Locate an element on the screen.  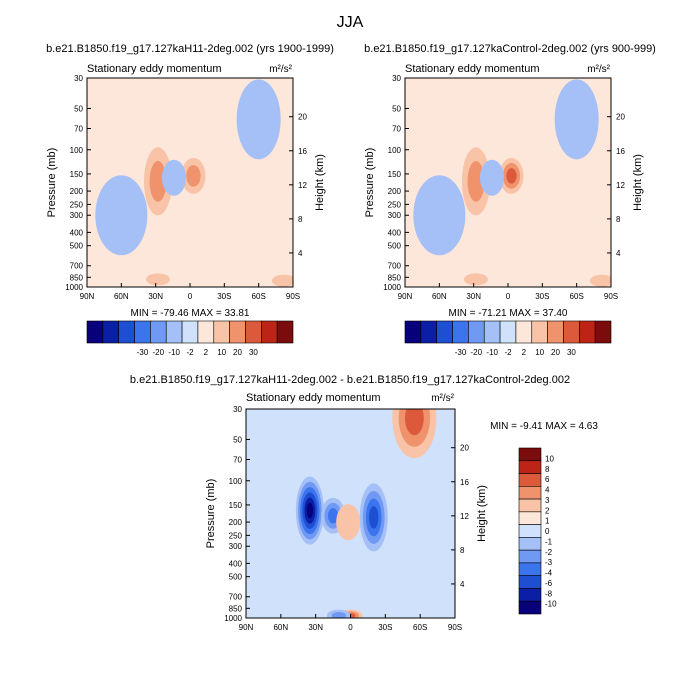
y-tick-label: 70 is located at coordinates (237, 460).